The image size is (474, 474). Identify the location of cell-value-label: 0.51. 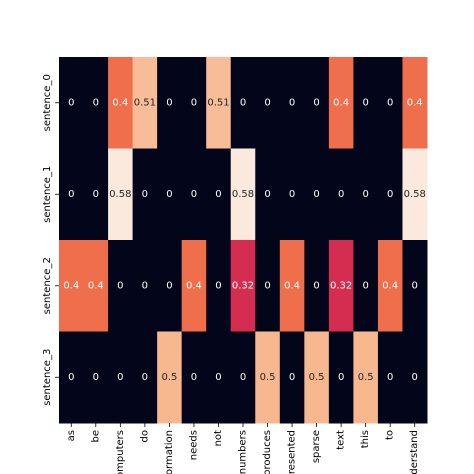
(145, 102).